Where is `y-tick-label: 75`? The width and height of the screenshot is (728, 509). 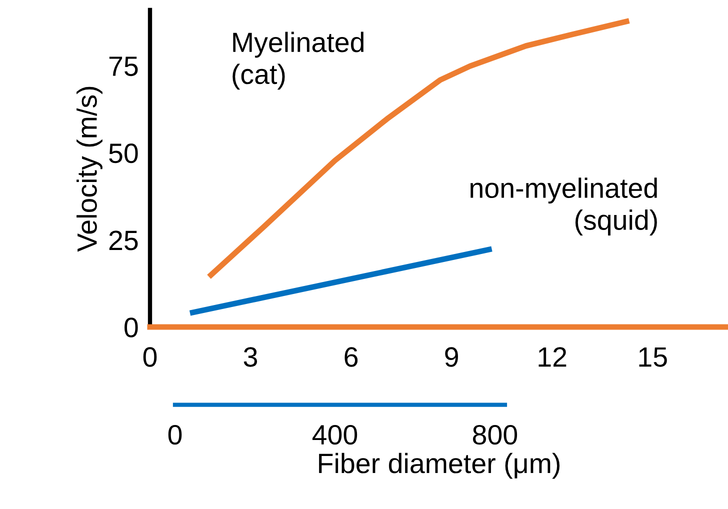 y-tick-label: 75 is located at coordinates (123, 66).